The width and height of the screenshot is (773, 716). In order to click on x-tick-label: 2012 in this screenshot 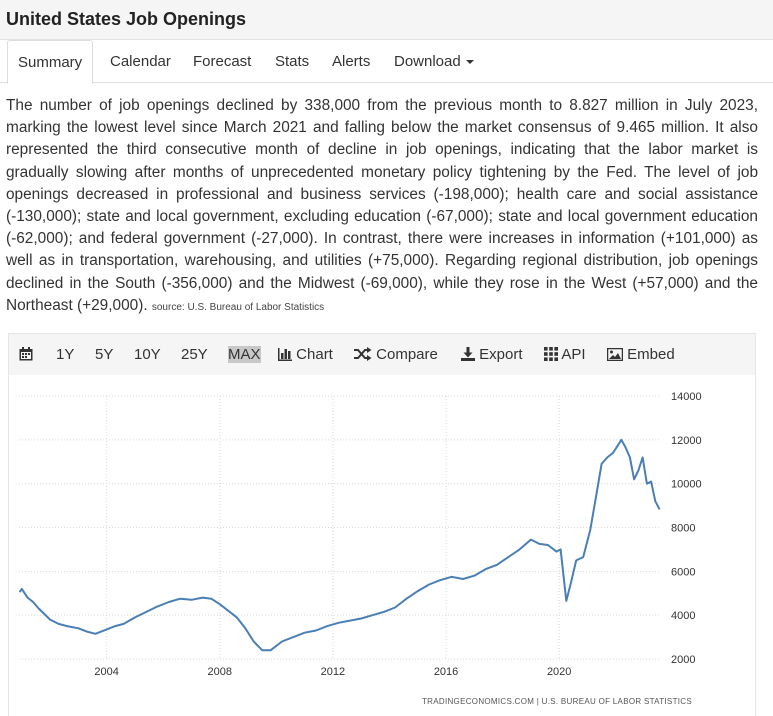, I will do `click(333, 672)`.